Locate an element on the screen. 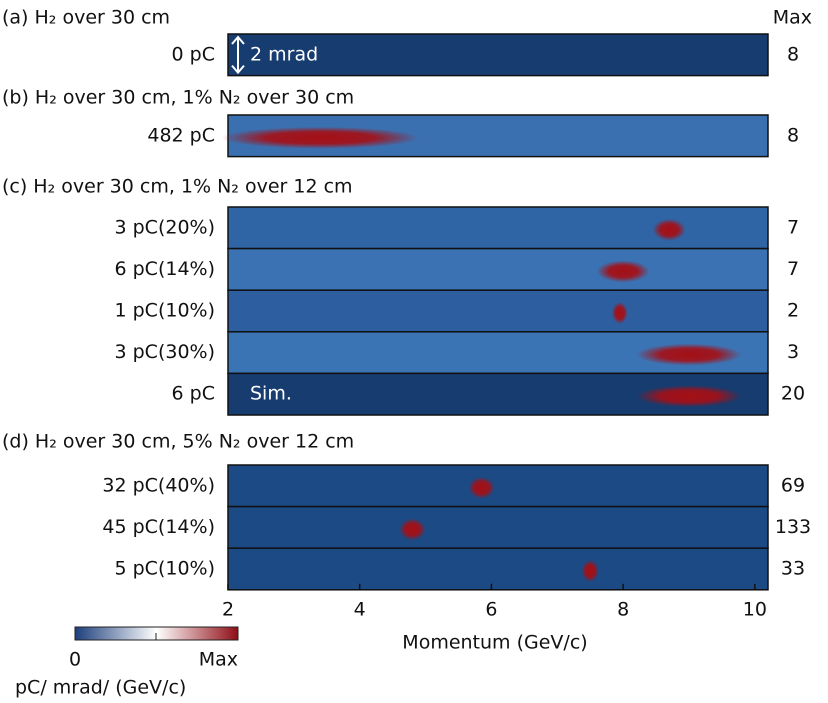 This screenshot has height=703, width=828. scale-arrow-head is located at coordinates (238, 55).